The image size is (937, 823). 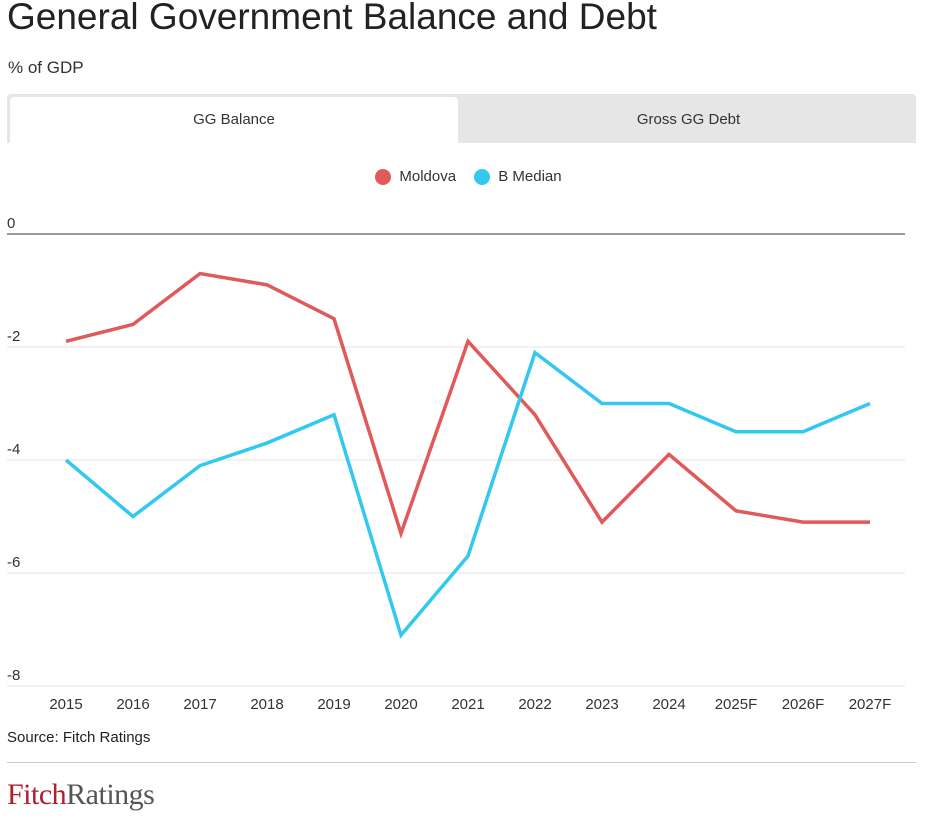 I want to click on y-tick-label: -2, so click(x=13, y=336).